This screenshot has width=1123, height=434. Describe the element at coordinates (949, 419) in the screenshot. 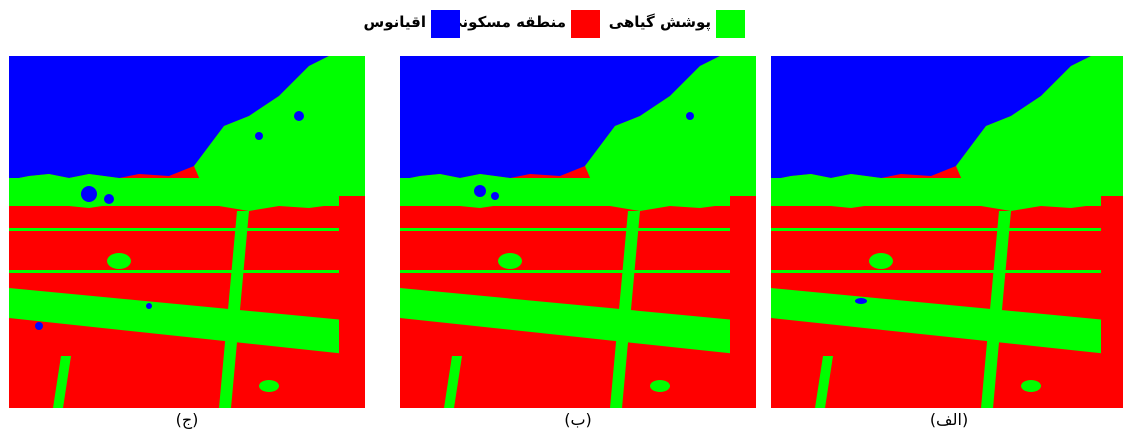

I see `caption-a: (الف)` at that location.